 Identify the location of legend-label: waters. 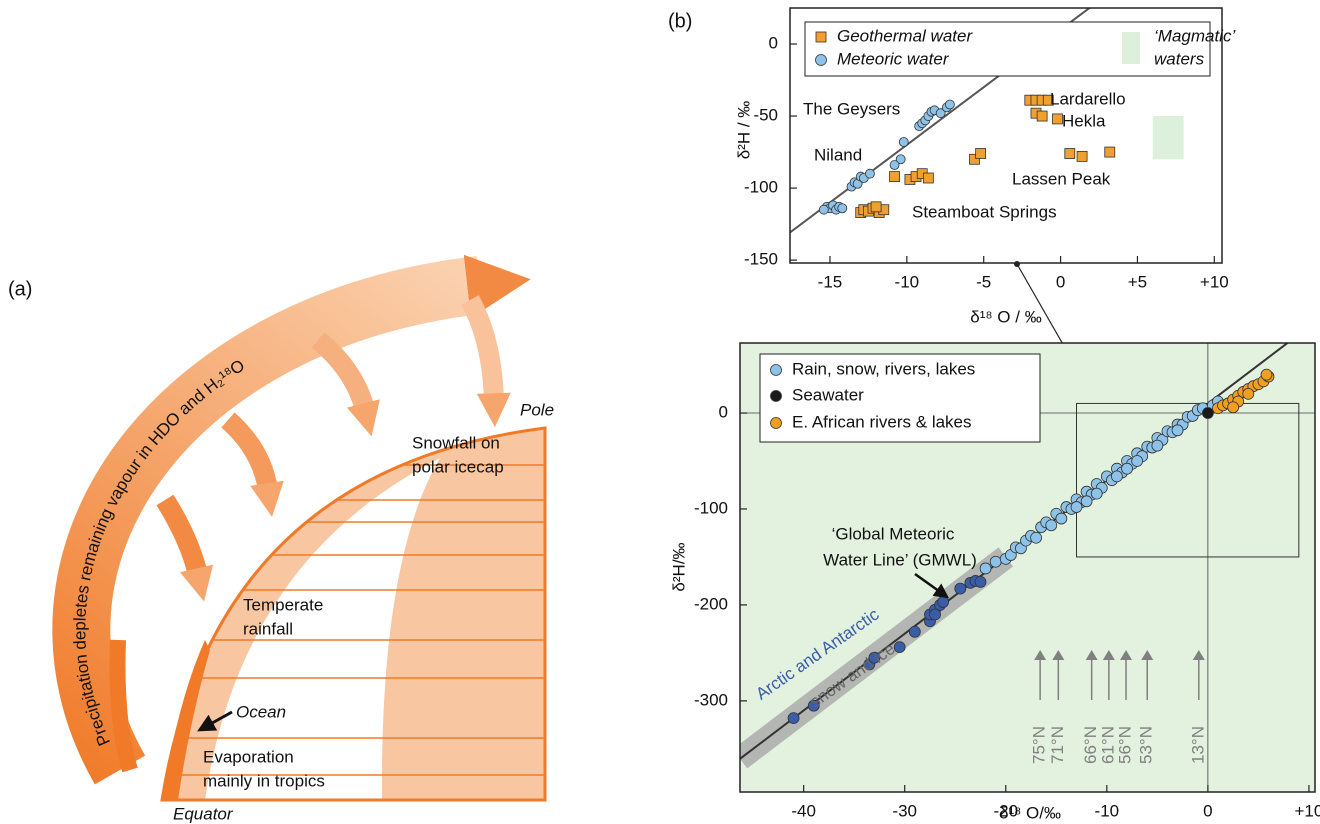
(1179, 58).